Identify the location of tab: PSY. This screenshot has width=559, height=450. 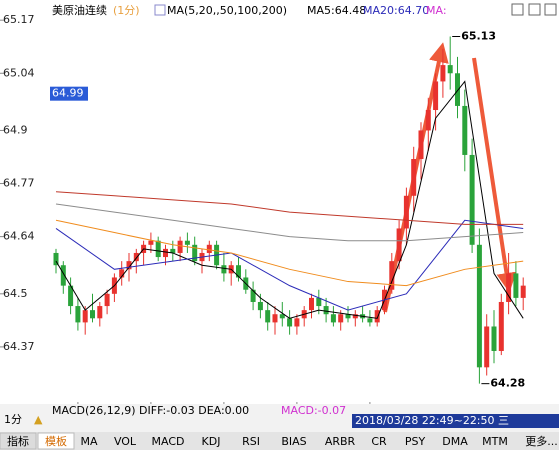
(415, 441).